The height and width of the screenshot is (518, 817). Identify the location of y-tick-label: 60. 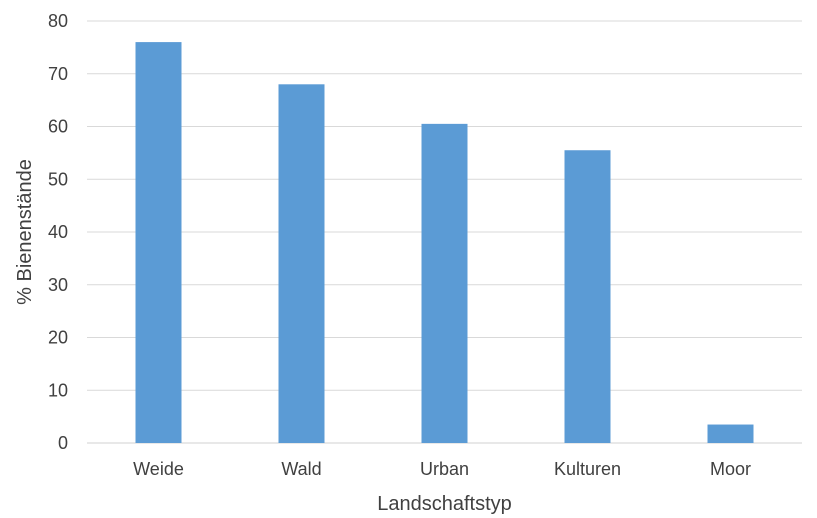
(58, 127).